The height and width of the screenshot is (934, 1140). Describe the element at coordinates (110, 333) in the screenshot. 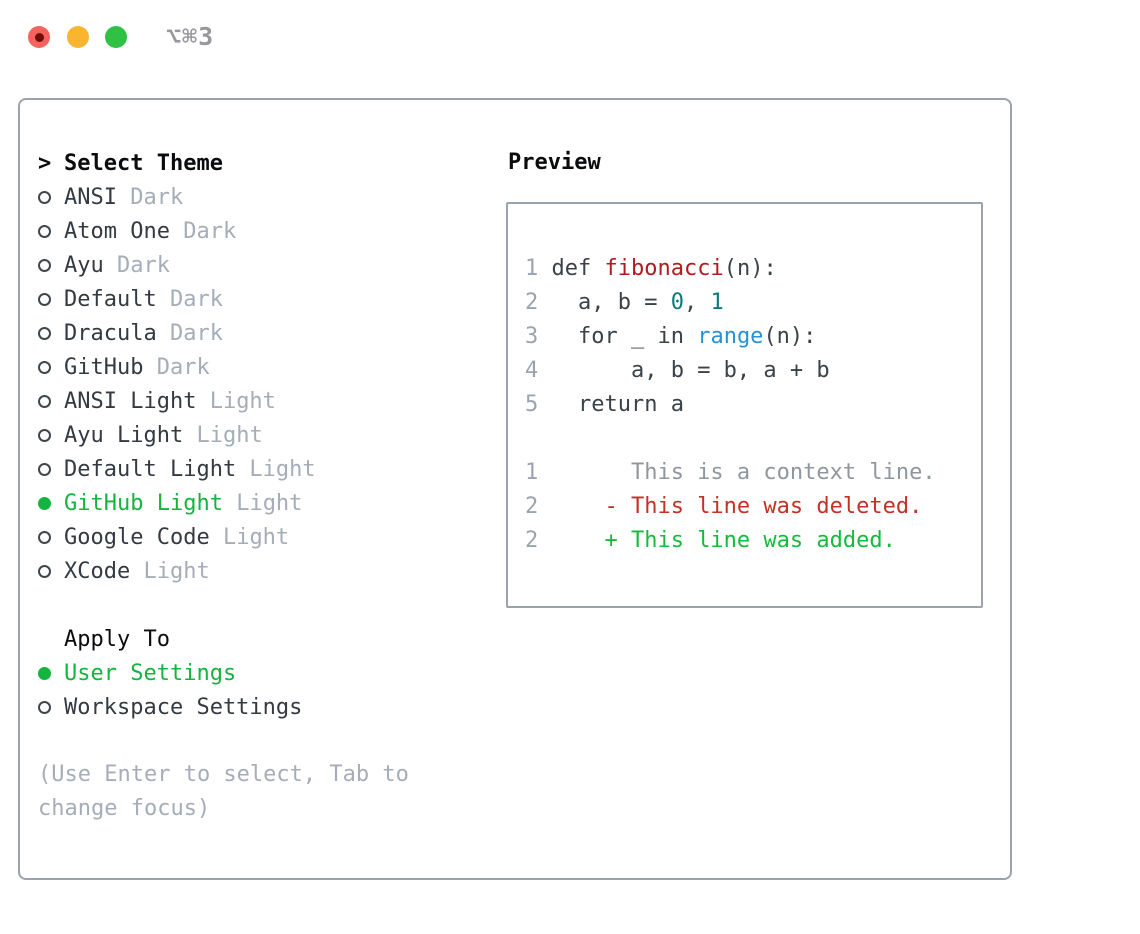

I see `theme-name: Dracula` at that location.